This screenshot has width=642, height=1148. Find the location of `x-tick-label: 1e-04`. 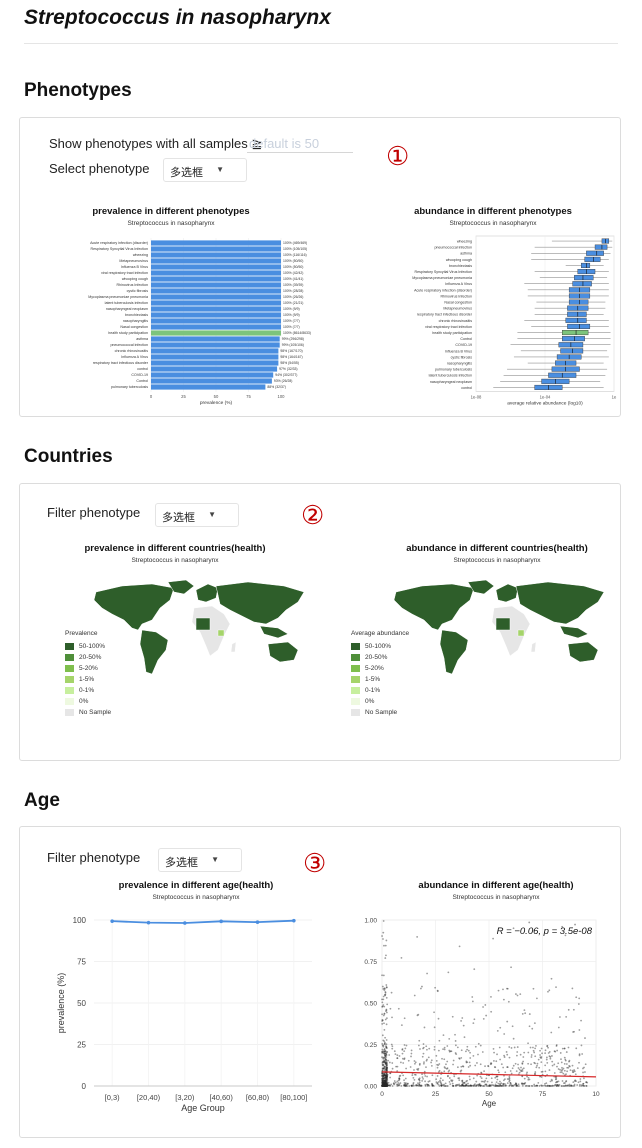

x-tick-label: 1e-04 is located at coordinates (545, 397).